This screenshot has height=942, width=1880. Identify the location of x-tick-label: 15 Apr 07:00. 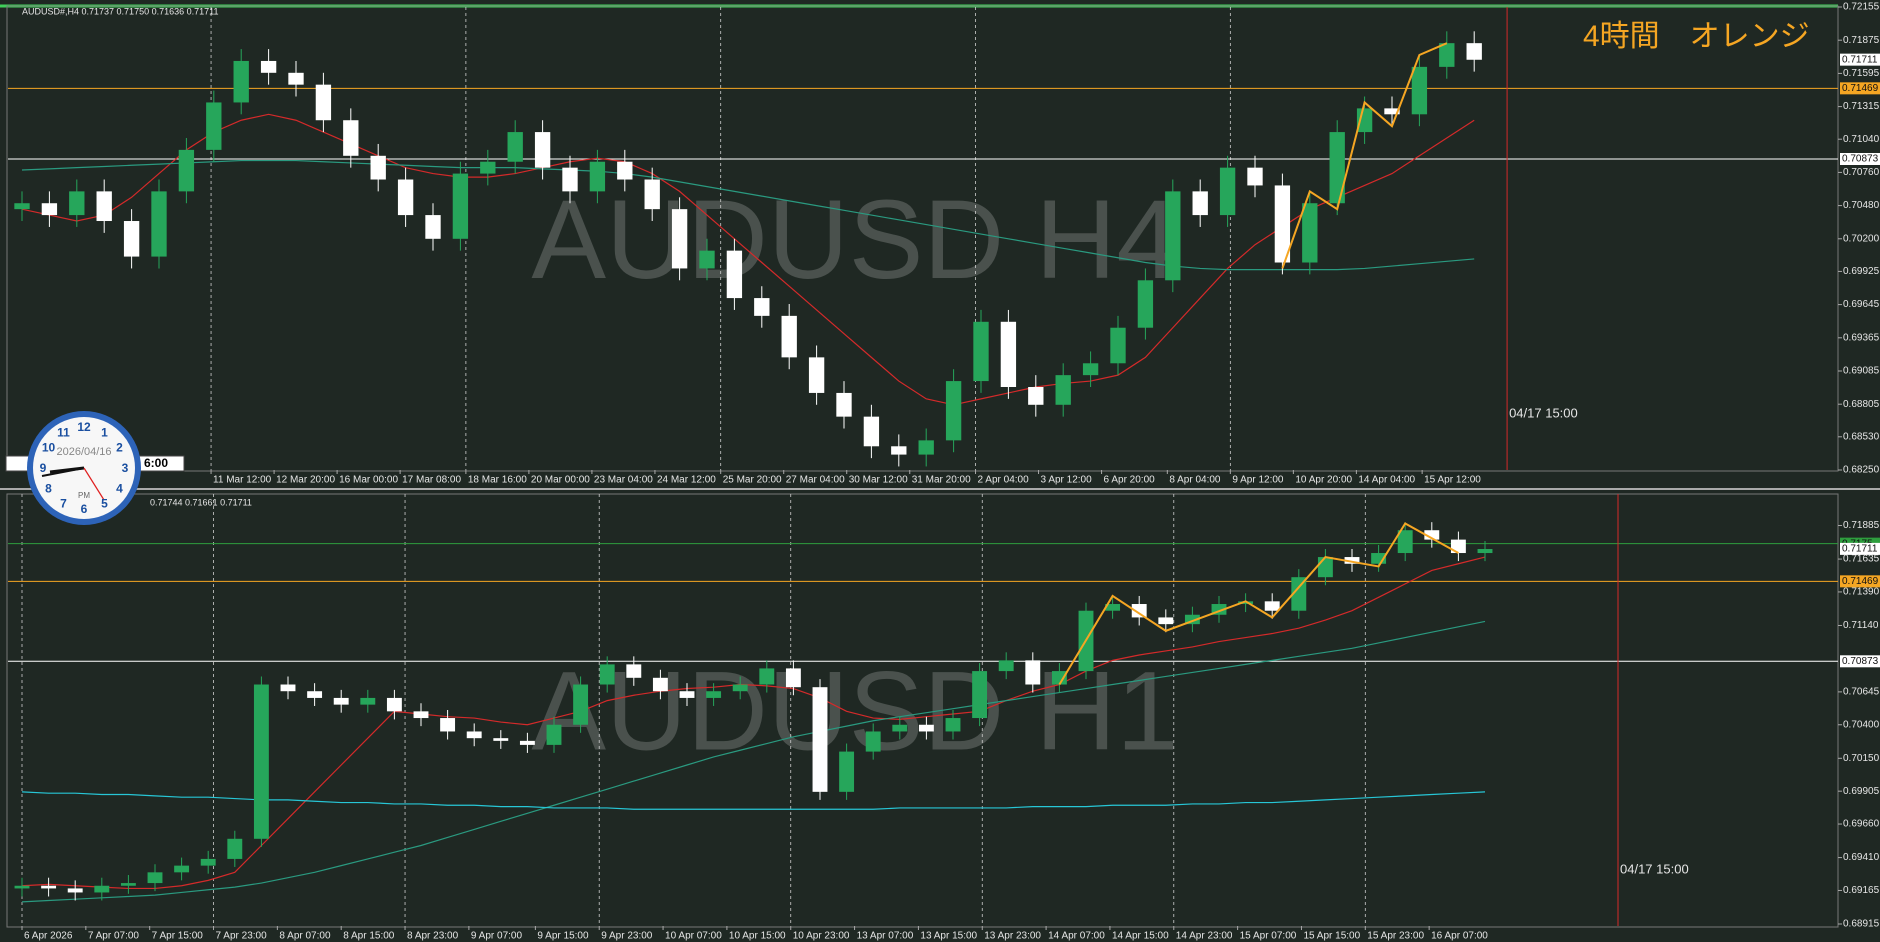
(1268, 936).